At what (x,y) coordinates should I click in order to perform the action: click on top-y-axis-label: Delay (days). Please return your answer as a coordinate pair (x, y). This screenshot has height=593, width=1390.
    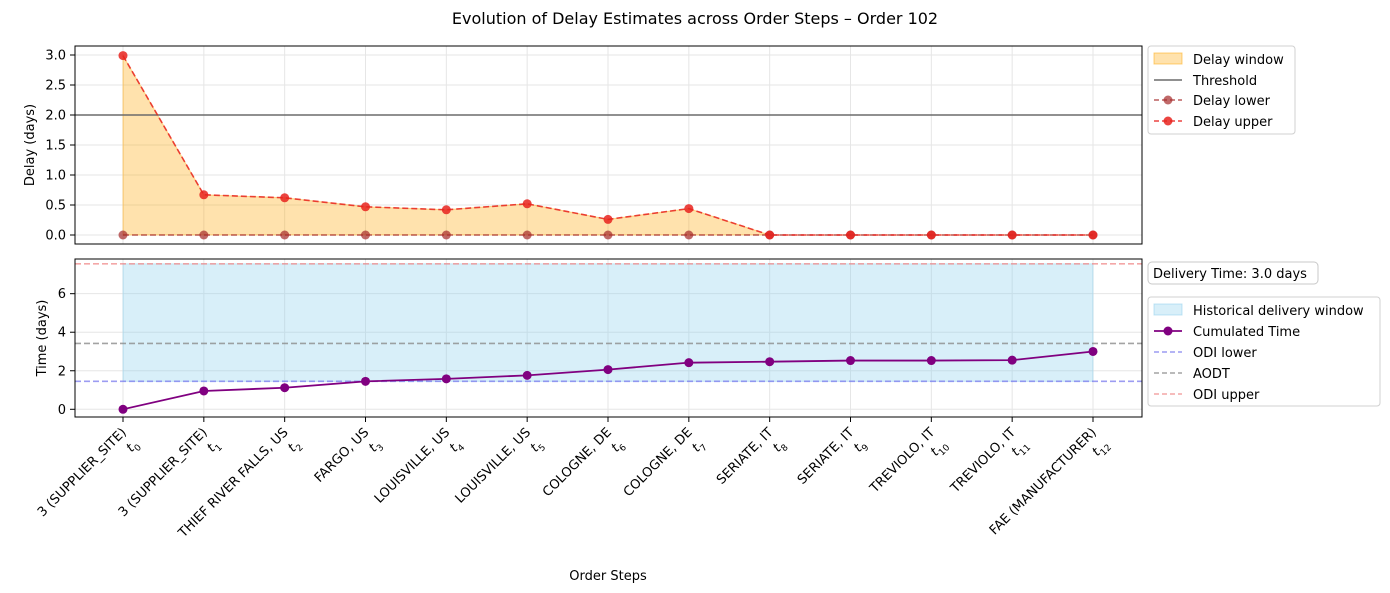
    Looking at the image, I should click on (30, 145).